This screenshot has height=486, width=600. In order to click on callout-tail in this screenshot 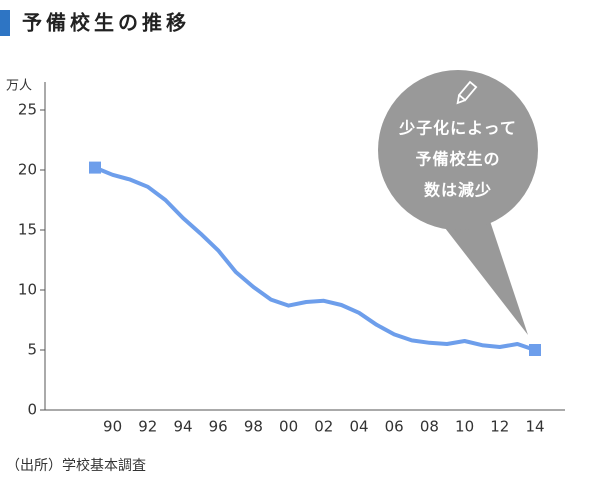, I will do `click(486, 275)`.